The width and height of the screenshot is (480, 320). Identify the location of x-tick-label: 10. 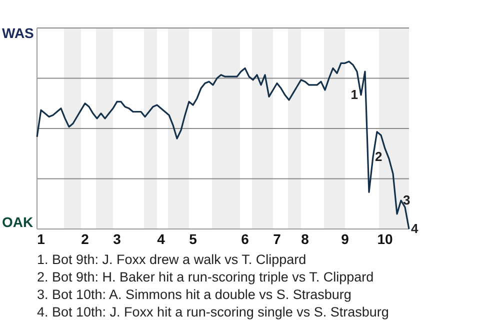
(385, 239).